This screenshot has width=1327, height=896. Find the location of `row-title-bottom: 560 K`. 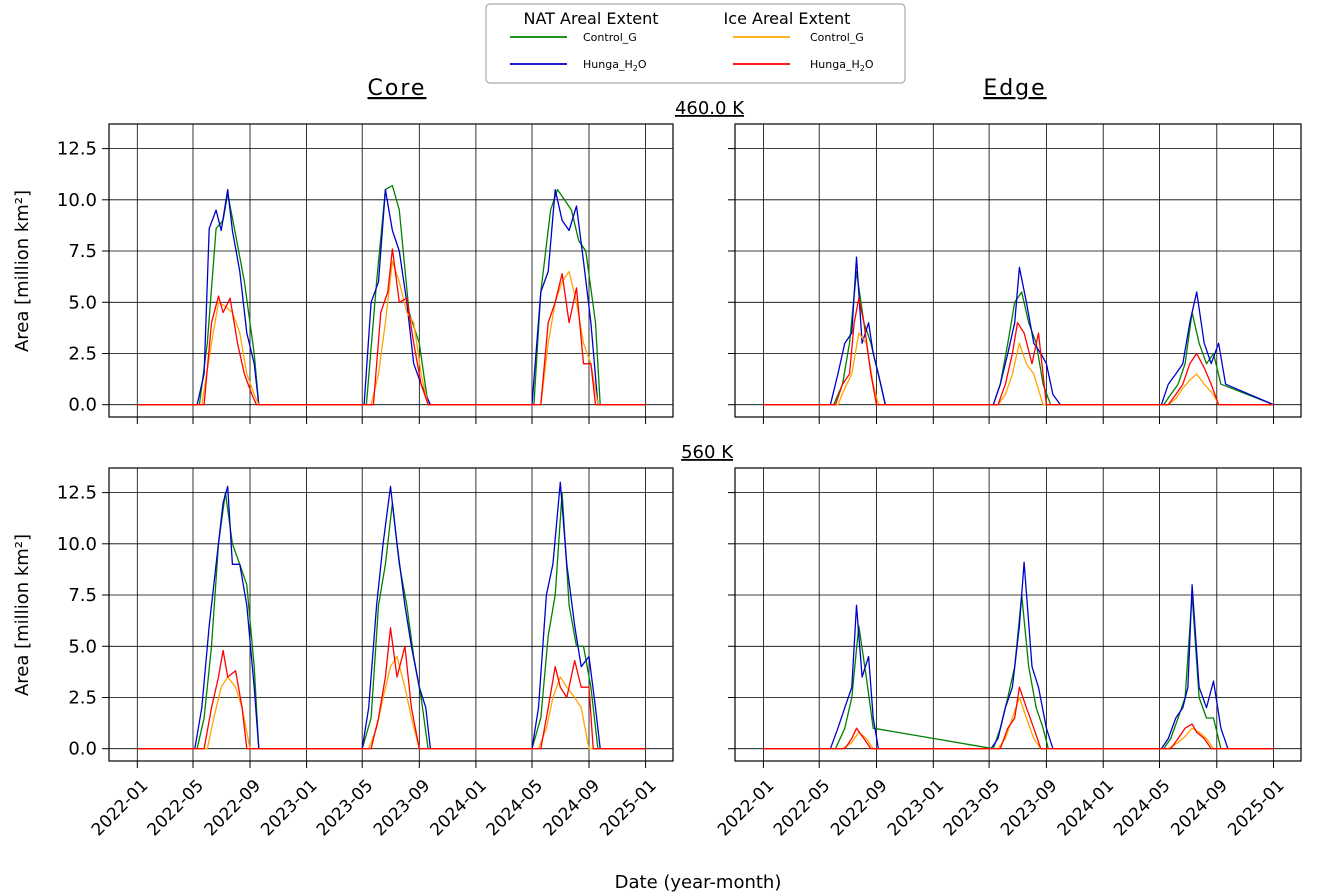

row-title-bottom: 560 K is located at coordinates (707, 452).